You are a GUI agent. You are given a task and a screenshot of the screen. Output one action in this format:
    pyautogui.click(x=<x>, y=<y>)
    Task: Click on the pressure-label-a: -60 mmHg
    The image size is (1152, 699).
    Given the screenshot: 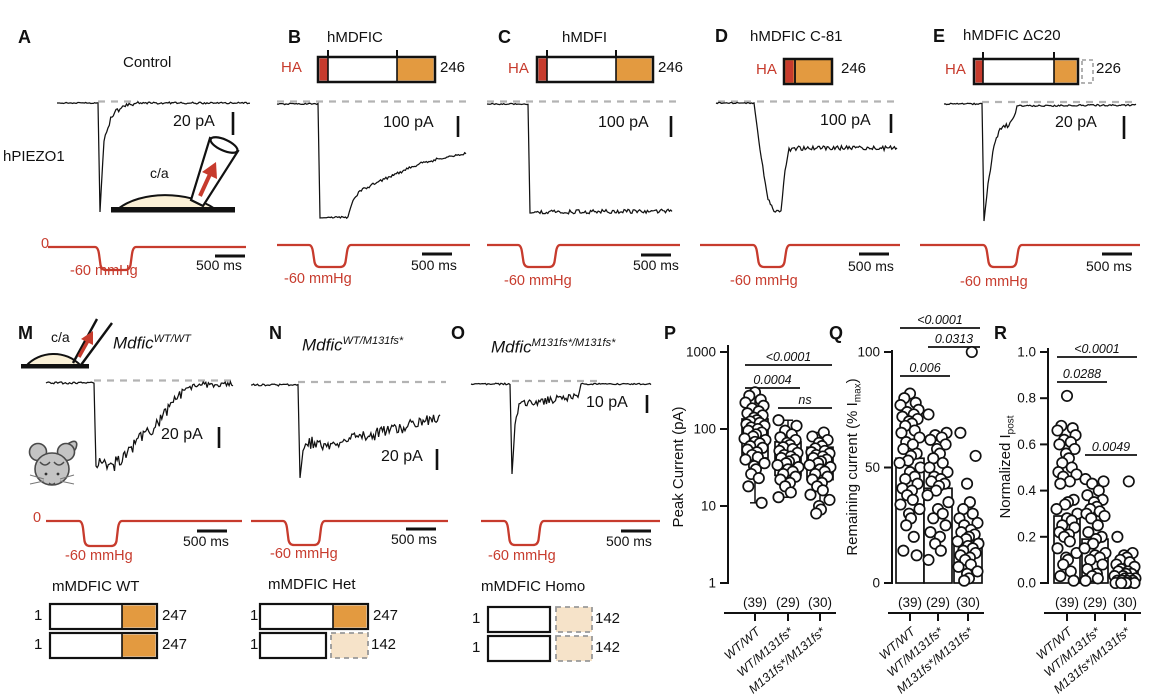 What is the action you would take?
    pyautogui.click(x=104, y=271)
    